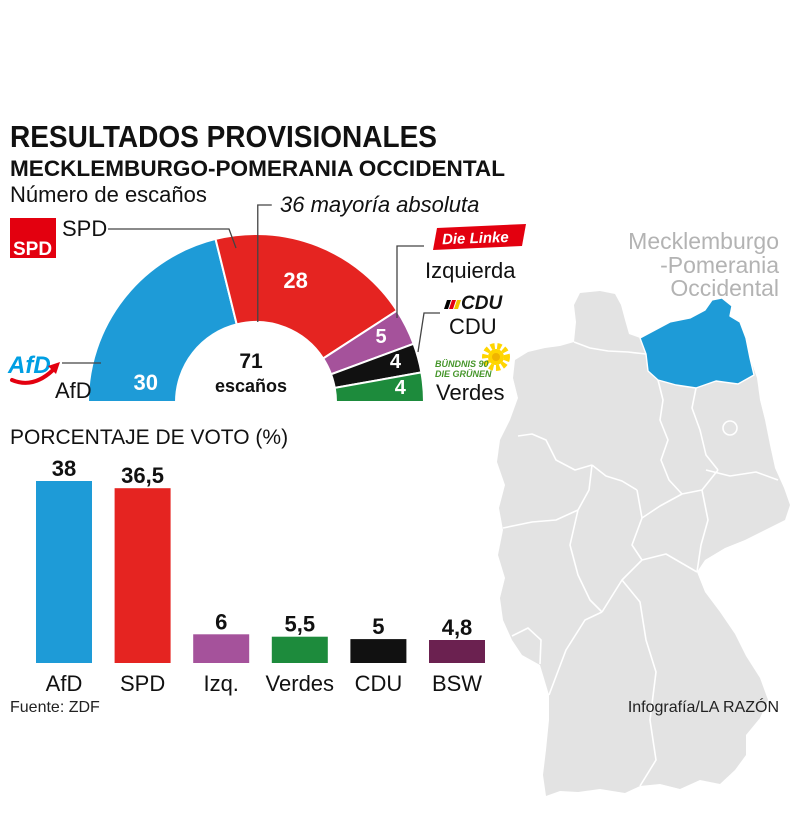 This screenshot has width=800, height=833. What do you see at coordinates (251, 361) in the screenshot?
I see `total-seats-value: 71` at bounding box center [251, 361].